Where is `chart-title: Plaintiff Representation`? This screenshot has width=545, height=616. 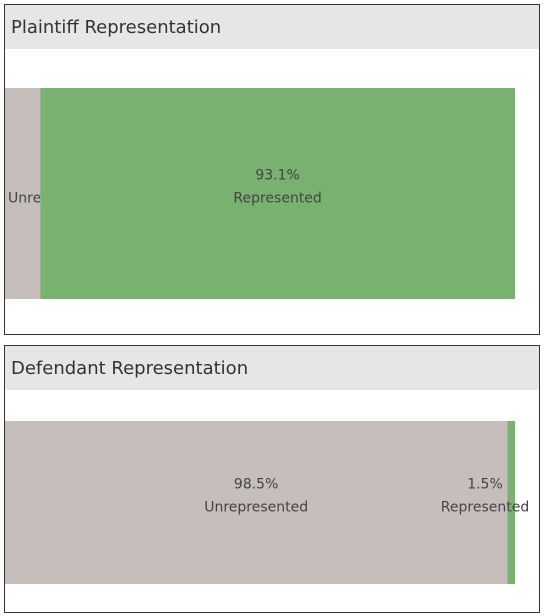 chart-title: Plaintiff Representation is located at coordinates (116, 27).